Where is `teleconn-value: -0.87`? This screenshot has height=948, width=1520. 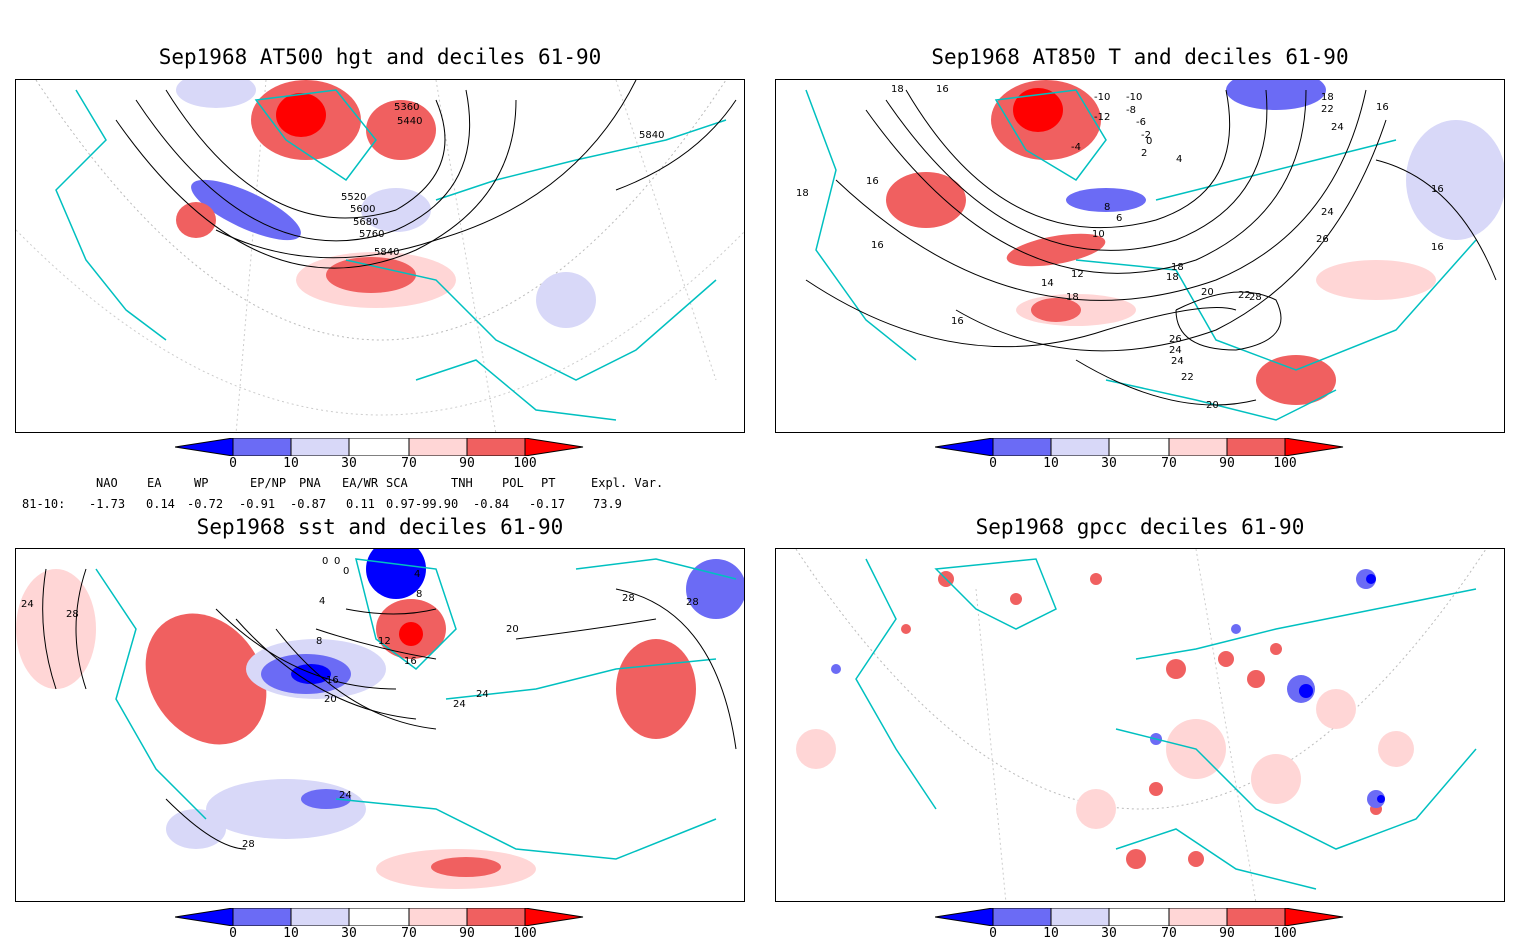
teleconn-value: -0.87 is located at coordinates (308, 504).